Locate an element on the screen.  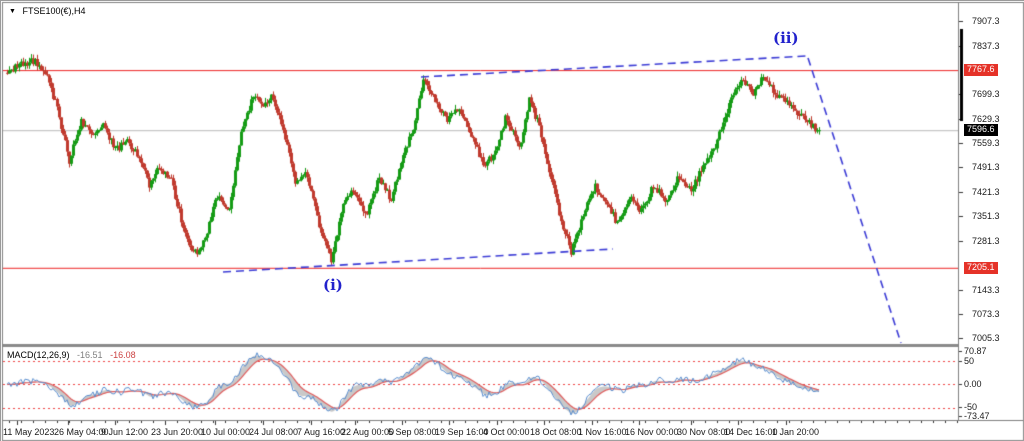
macd-indicator-area is located at coordinates (480, 383).